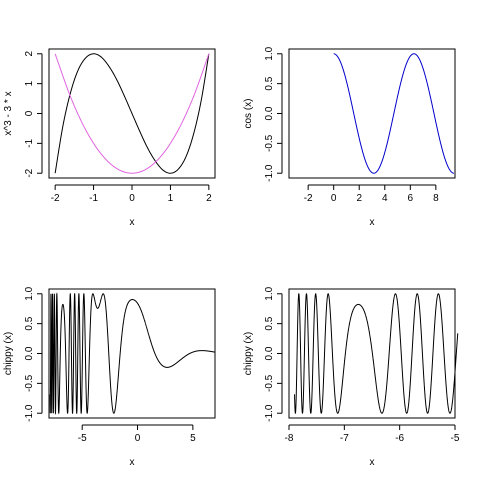  I want to click on panel-2-y-axis-label: cos (x), so click(248, 114).